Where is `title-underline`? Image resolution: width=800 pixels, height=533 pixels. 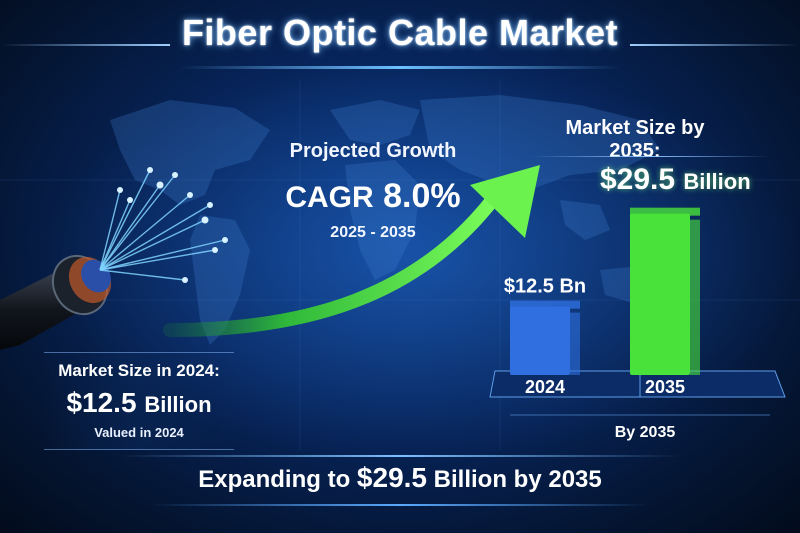 title-underline is located at coordinates (400, 67).